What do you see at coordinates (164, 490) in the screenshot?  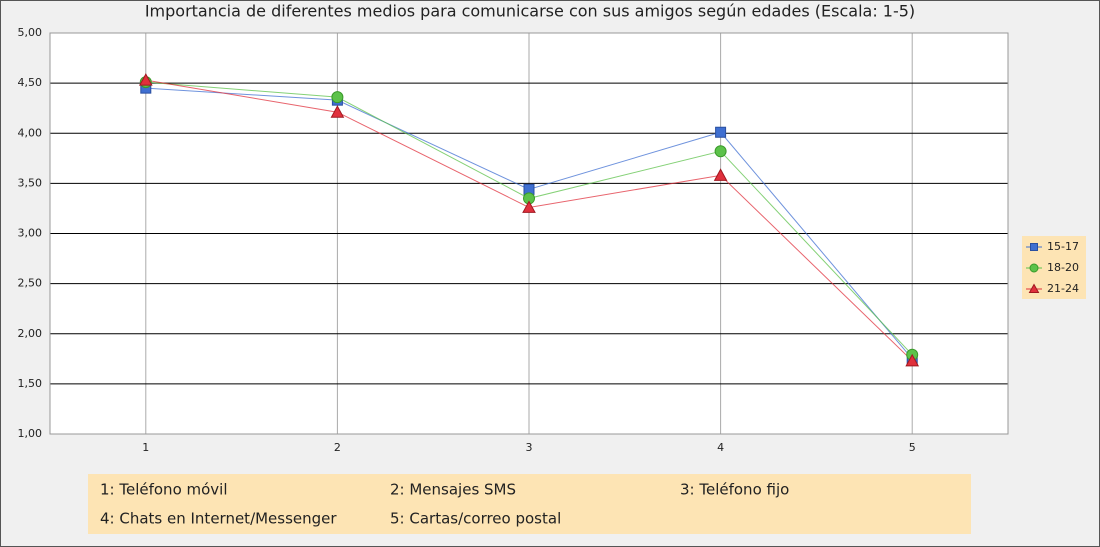 I see `category-key-label: 1: Teléfono móvil` at bounding box center [164, 490].